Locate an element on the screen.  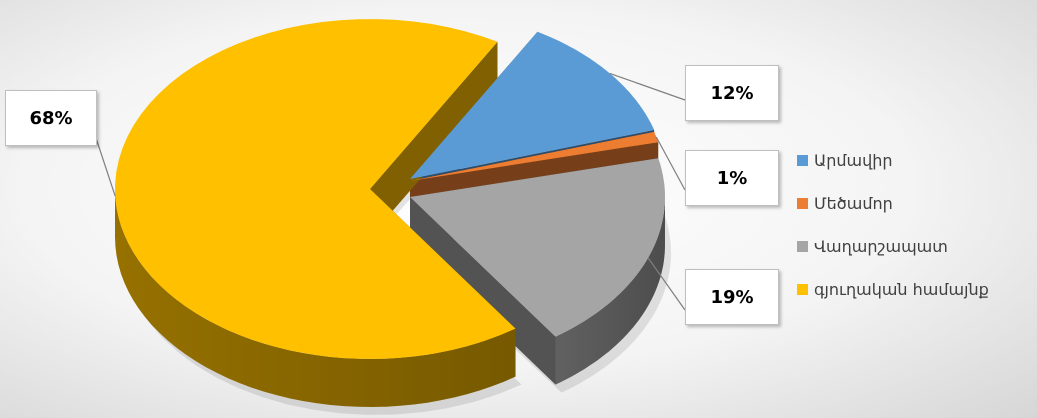
legend-item-metsamor: Մեծամոր is located at coordinates (893, 203).